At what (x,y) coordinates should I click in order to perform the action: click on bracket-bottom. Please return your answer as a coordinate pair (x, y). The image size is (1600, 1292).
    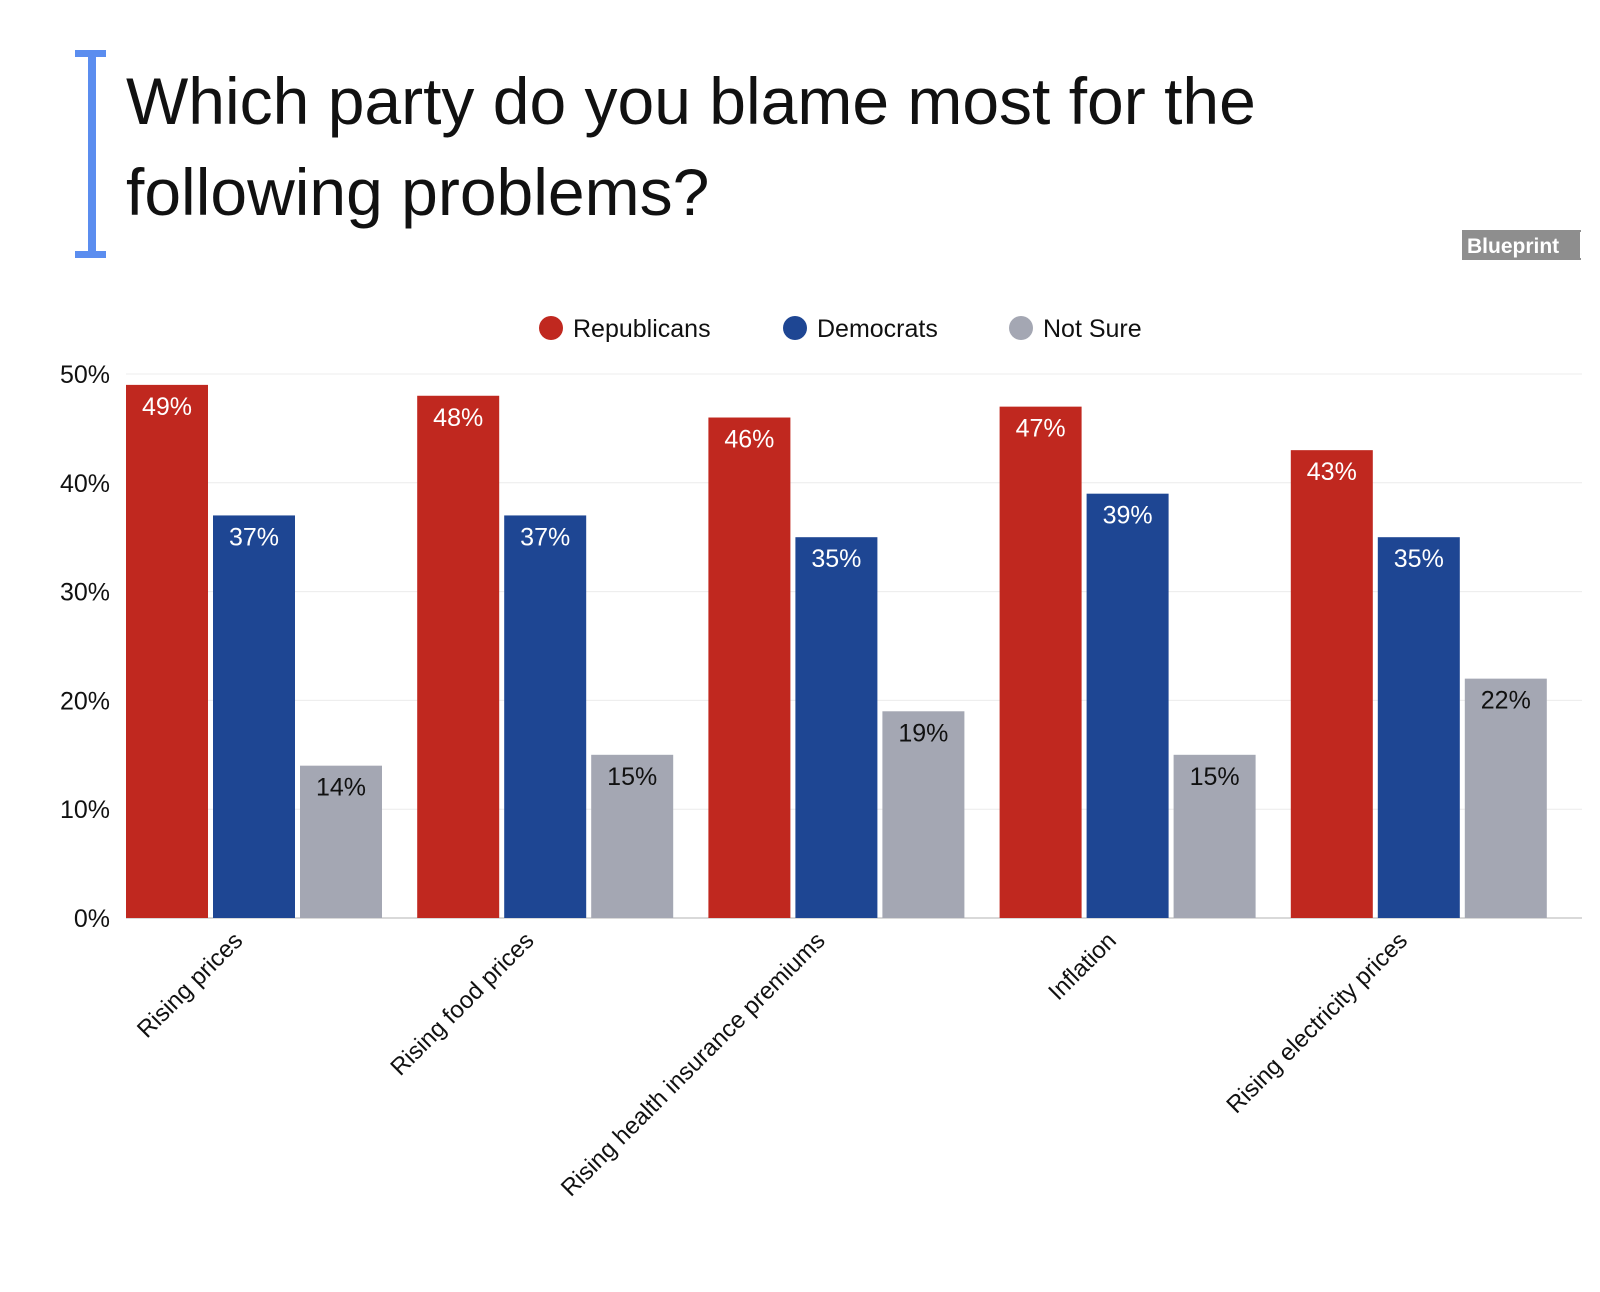
    Looking at the image, I should click on (90, 254).